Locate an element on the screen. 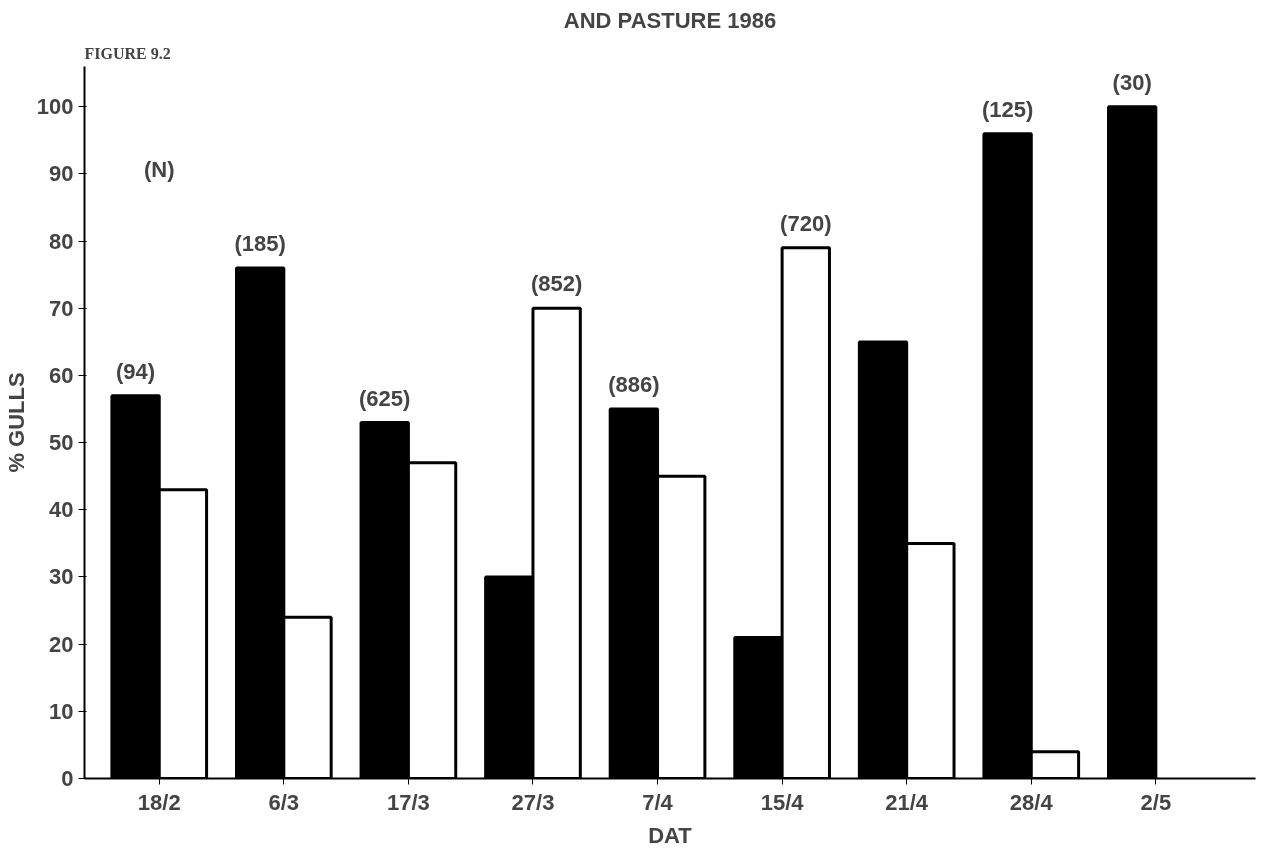 Image resolution: width=1282 pixels, height=867 pixels. x-tick-label: 28/4 is located at coordinates (1031, 802).